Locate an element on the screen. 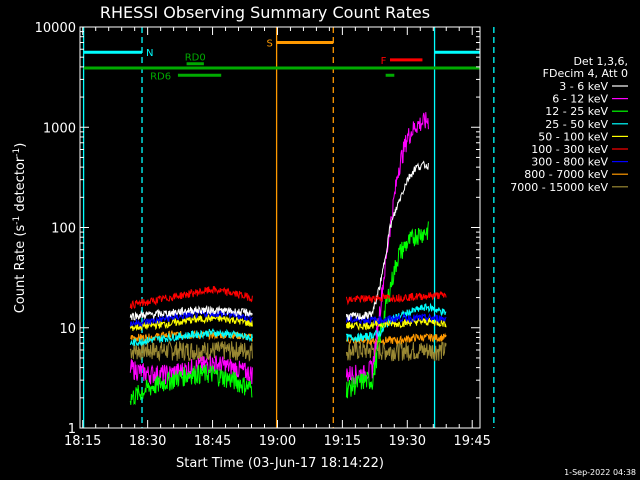 The width and height of the screenshot is (640, 480). x-tick-label-4: 19:15 is located at coordinates (342, 441).